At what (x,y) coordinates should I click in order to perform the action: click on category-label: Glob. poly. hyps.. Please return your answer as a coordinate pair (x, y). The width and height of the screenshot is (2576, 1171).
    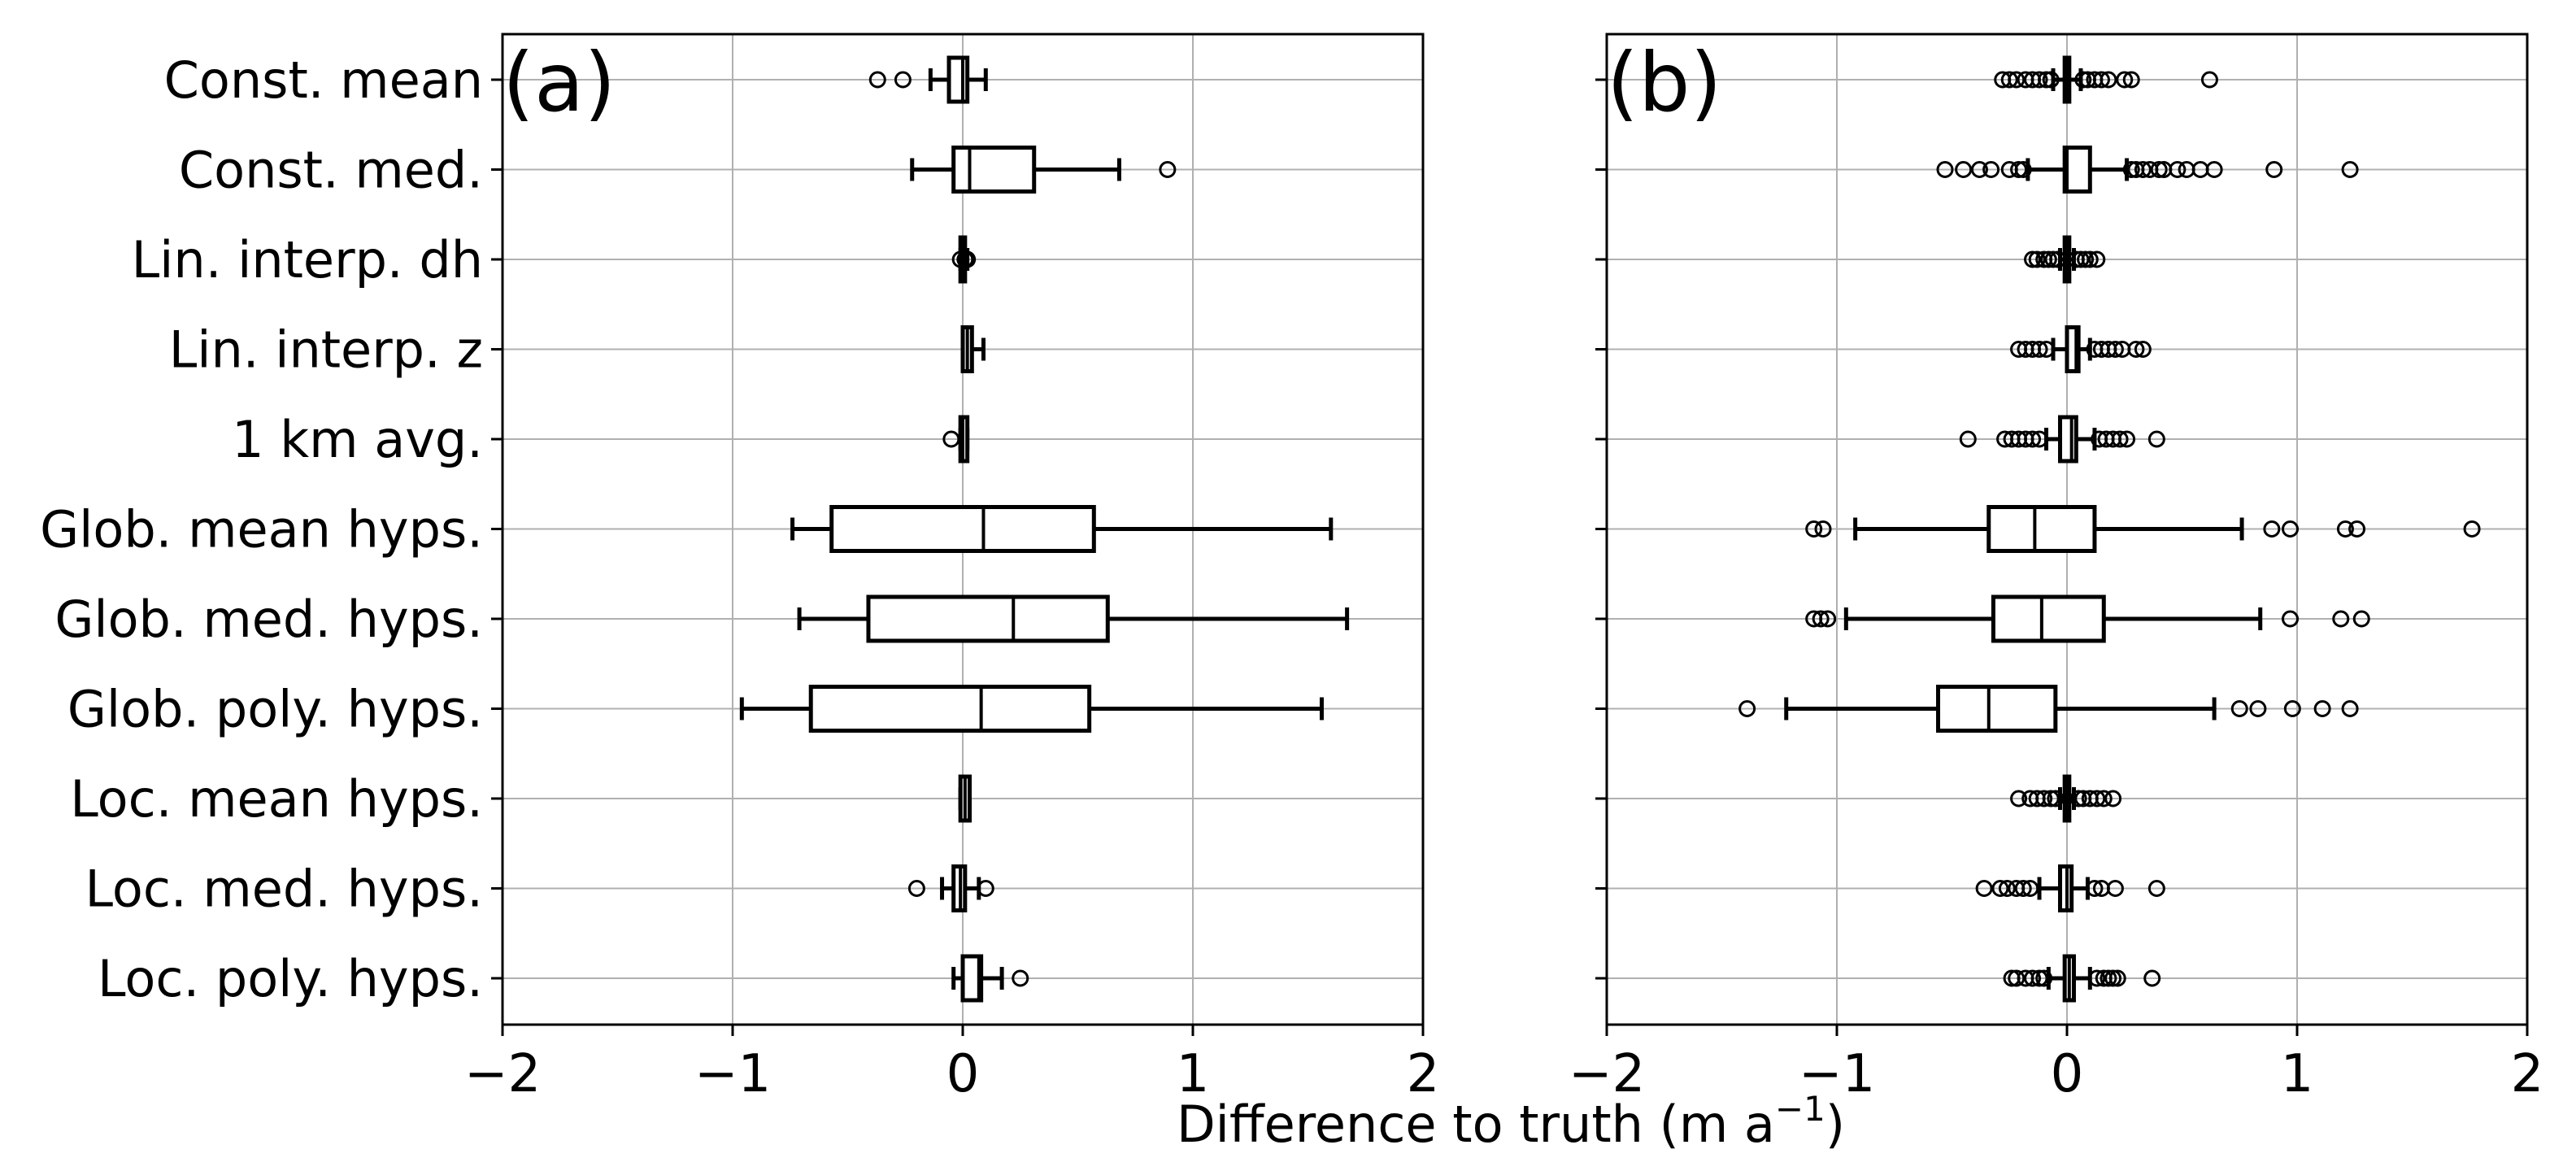
    Looking at the image, I should click on (275, 709).